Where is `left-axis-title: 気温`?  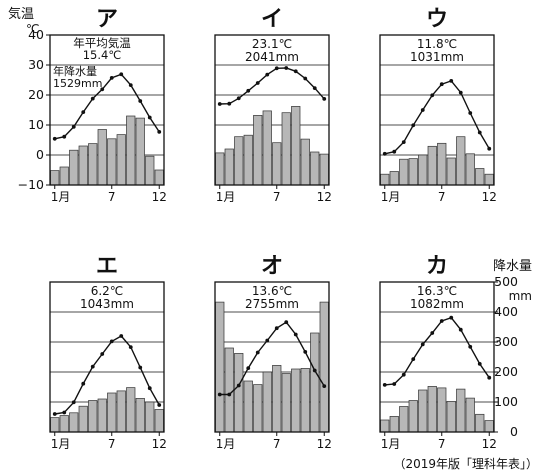 left-axis-title: 気温 is located at coordinates (21, 14).